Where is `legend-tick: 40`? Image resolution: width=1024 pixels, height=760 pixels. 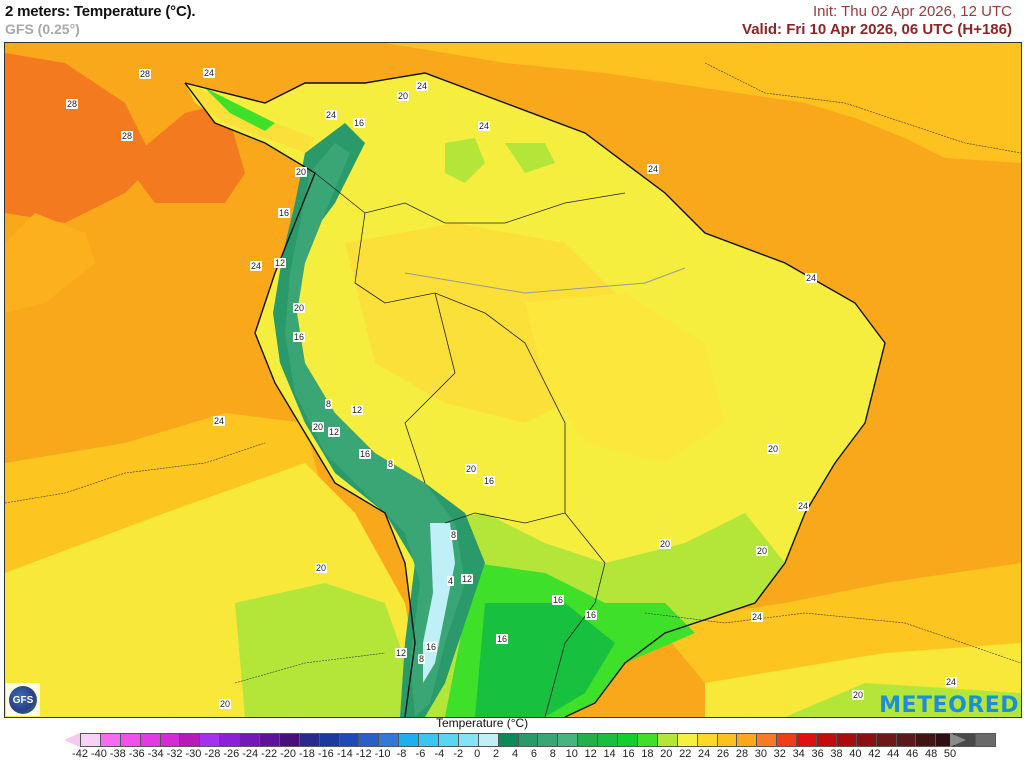 legend-tick: 40 is located at coordinates (855, 754).